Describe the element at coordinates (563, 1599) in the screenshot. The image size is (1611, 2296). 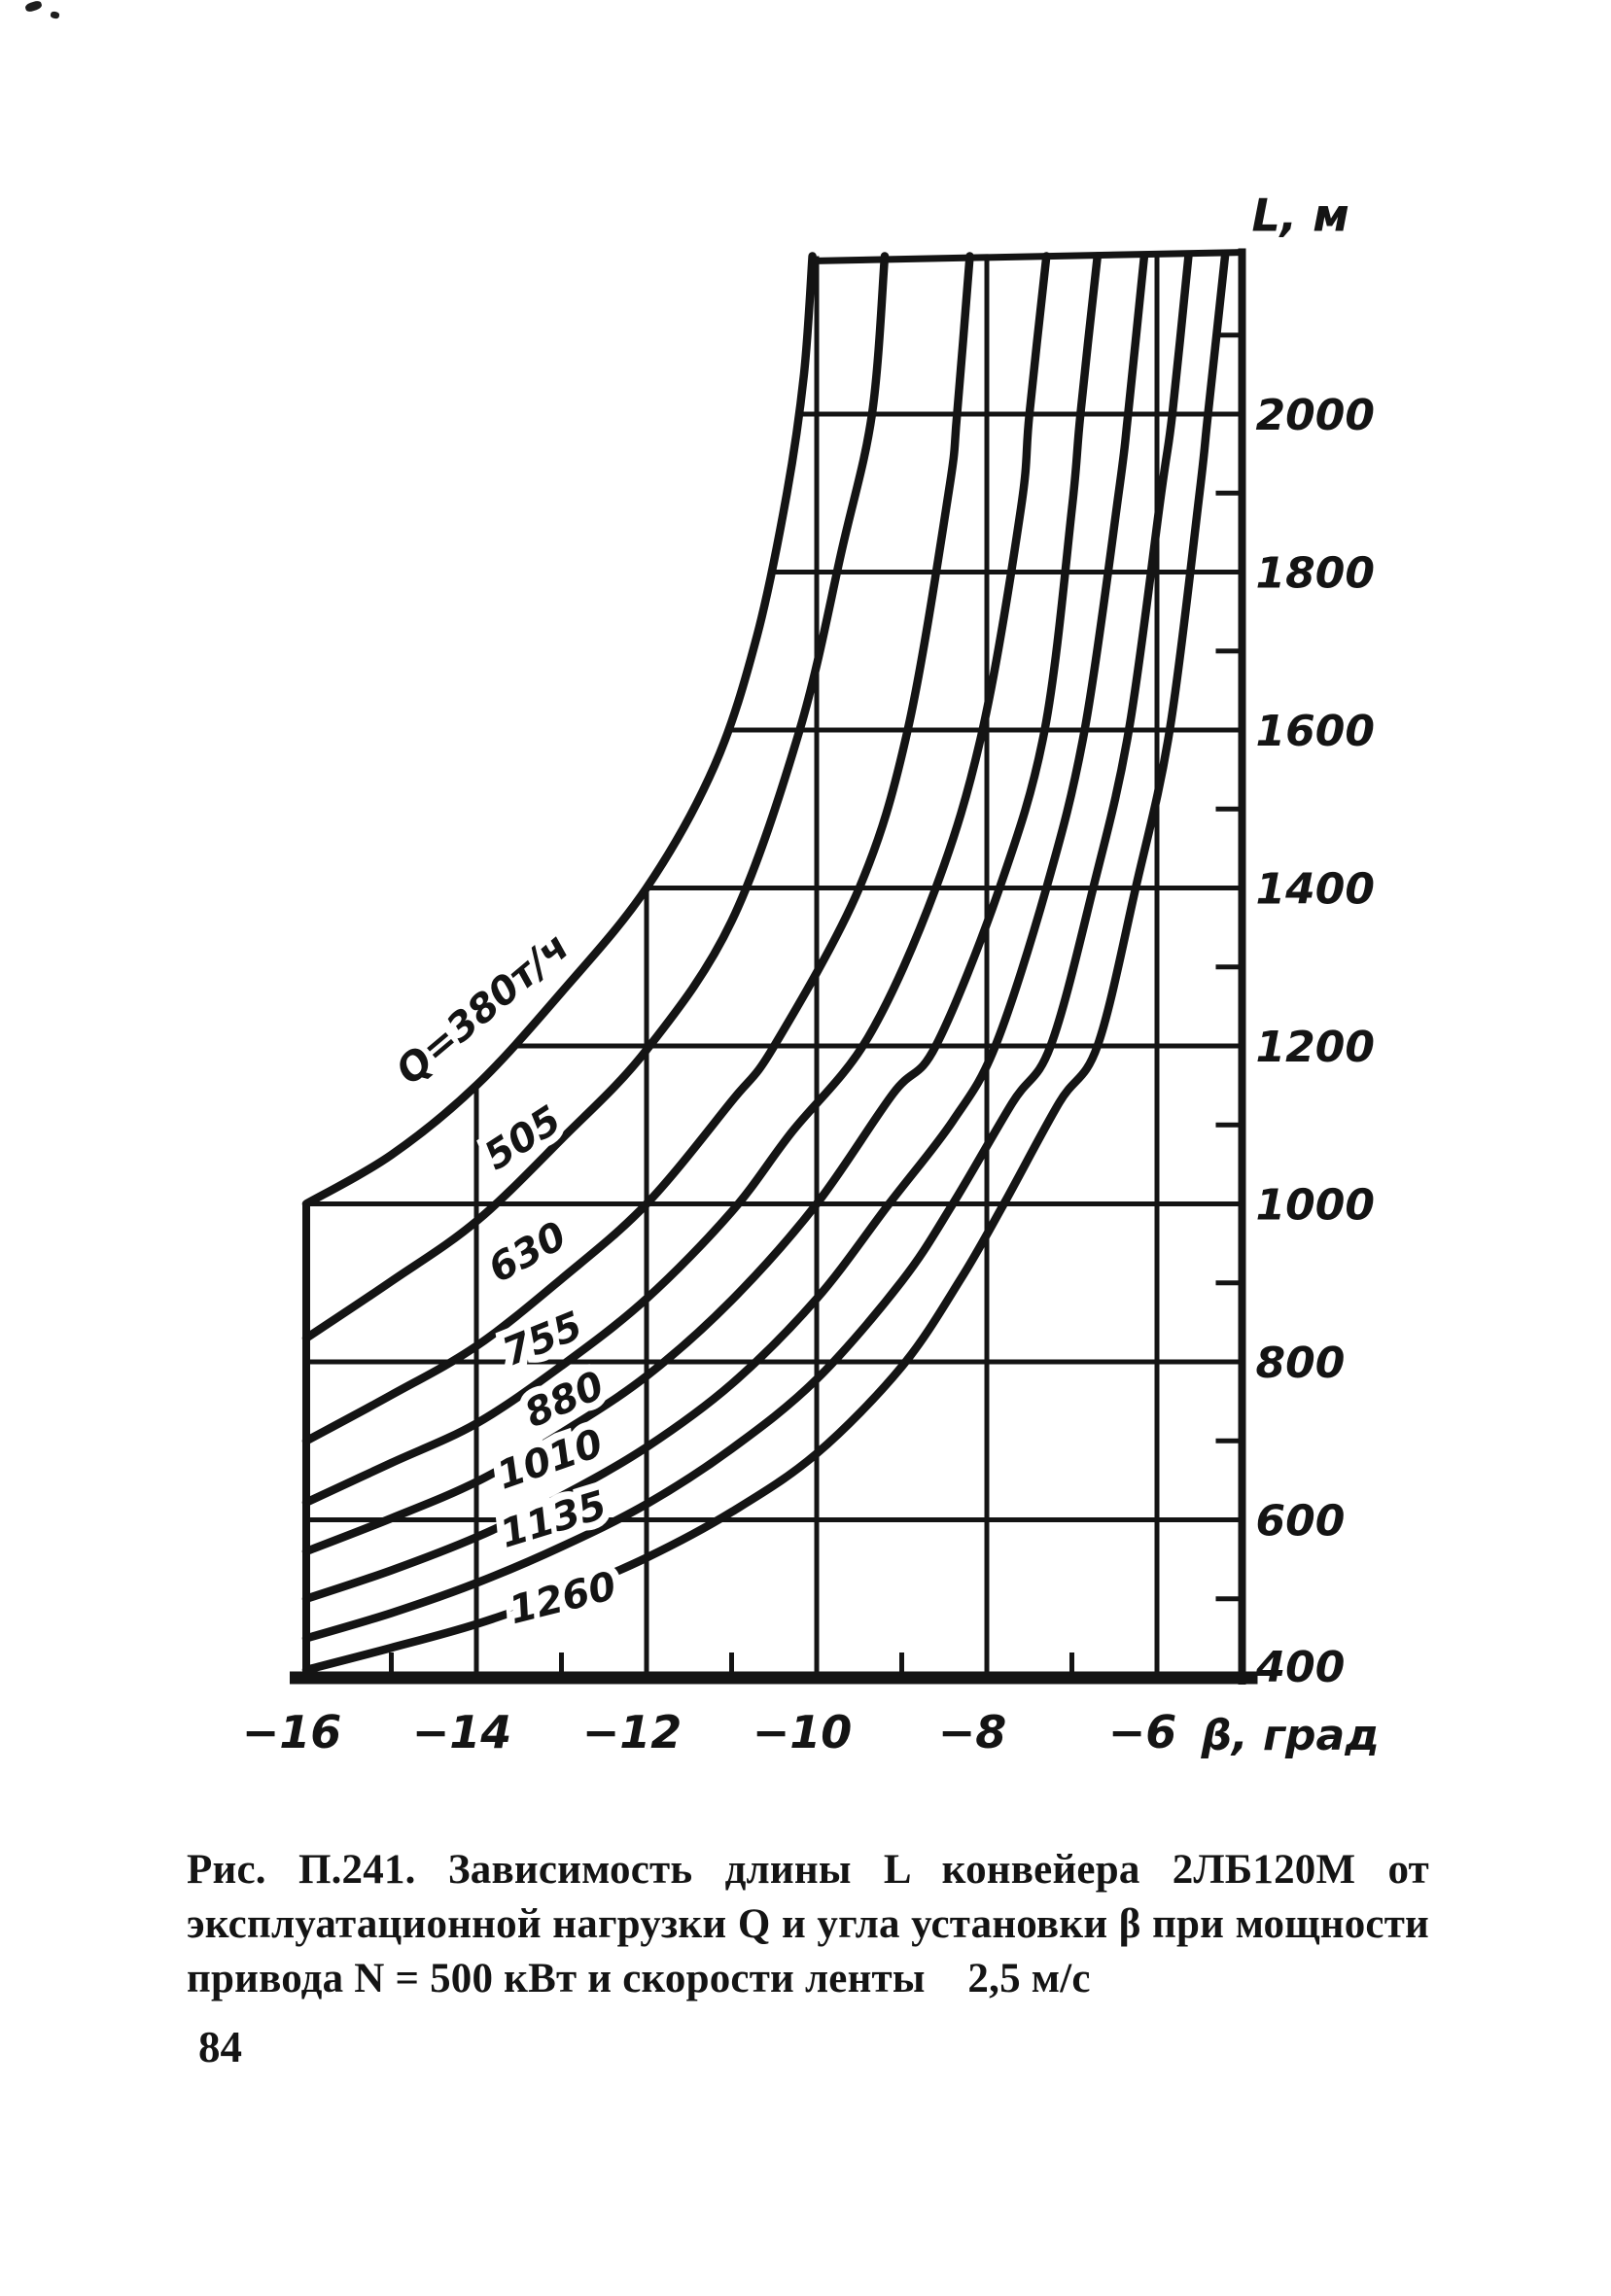
I see `curve-label-1260: 1260` at that location.